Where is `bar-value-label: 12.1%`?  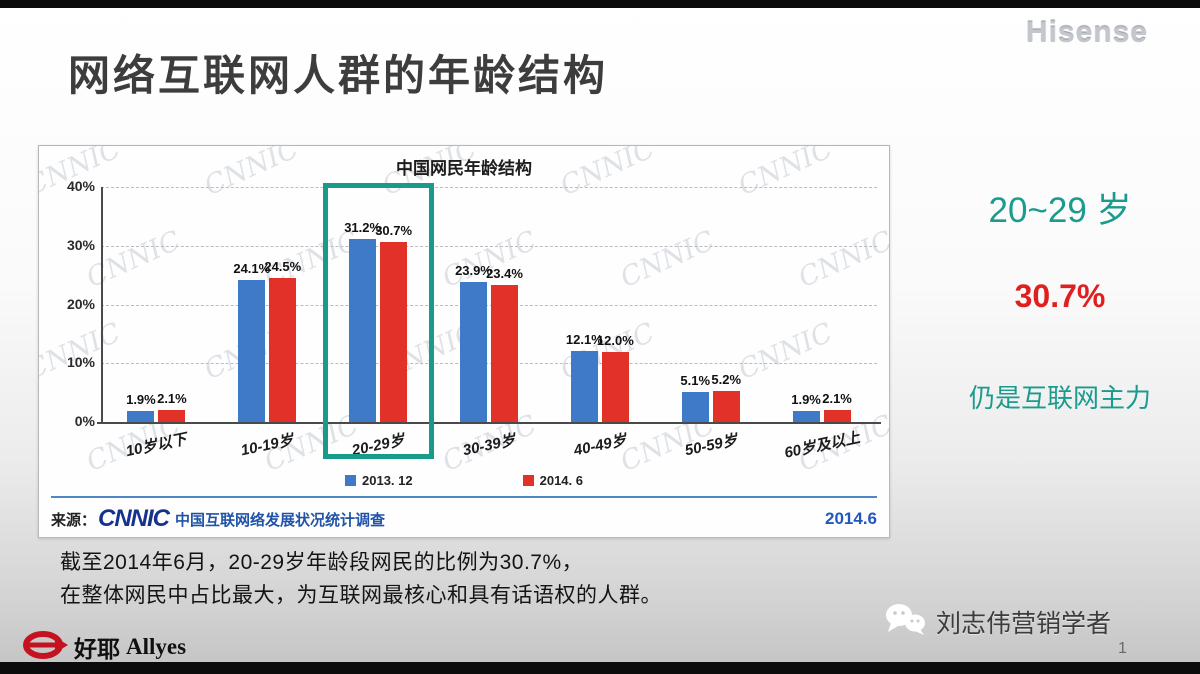 bar-value-label: 12.1% is located at coordinates (584, 339).